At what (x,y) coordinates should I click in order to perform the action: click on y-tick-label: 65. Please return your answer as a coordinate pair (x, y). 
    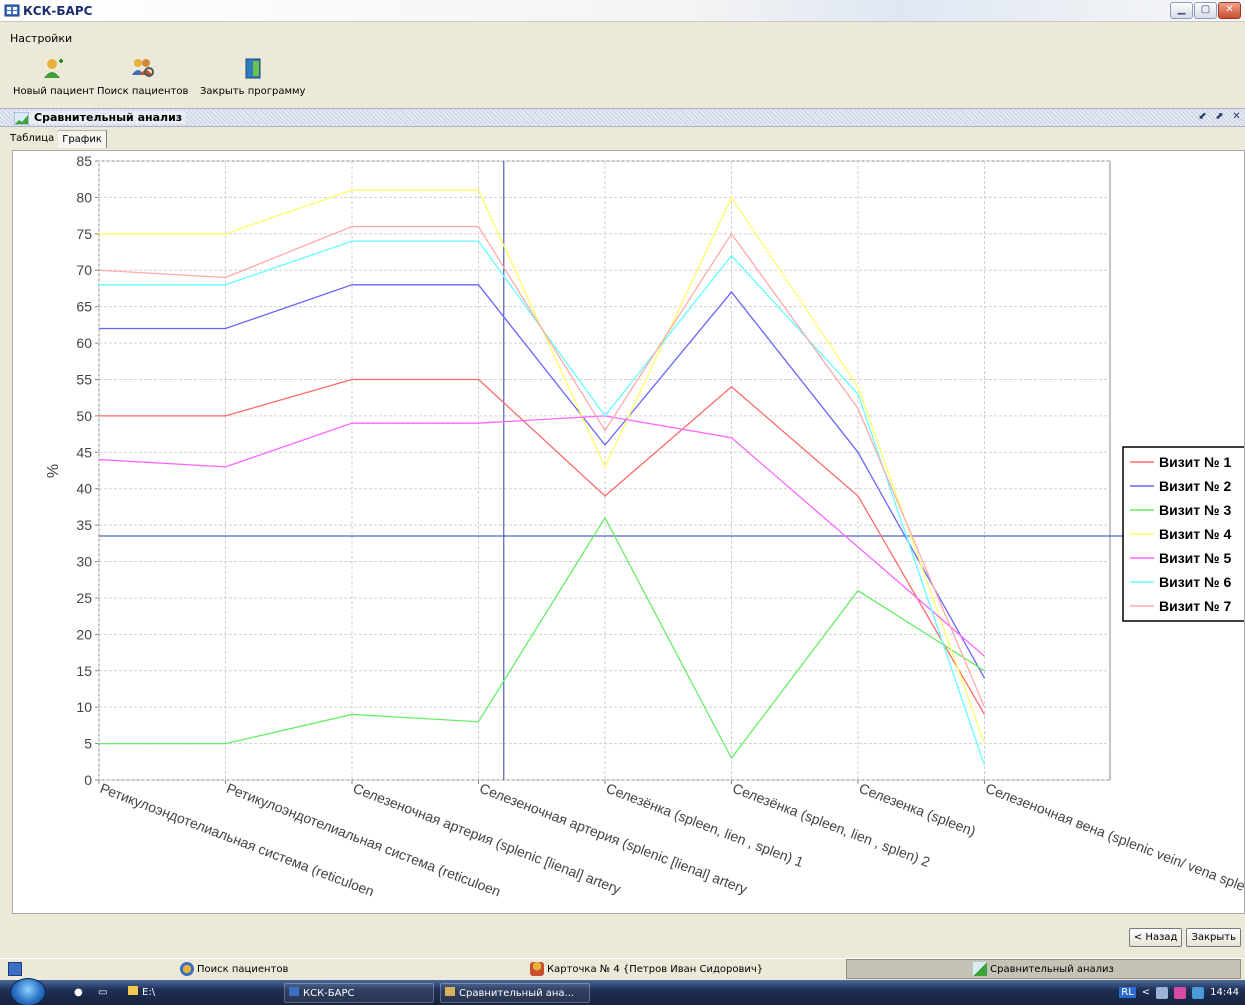
    Looking at the image, I should click on (84, 307).